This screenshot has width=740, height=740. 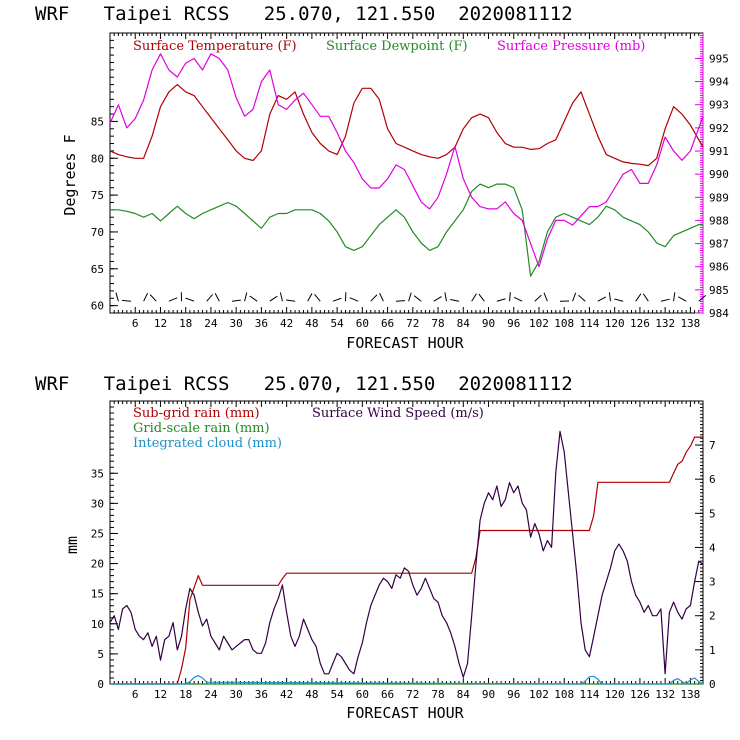 What do you see at coordinates (437, 323) in the screenshot?
I see `x-tick-label: 78` at bounding box center [437, 323].